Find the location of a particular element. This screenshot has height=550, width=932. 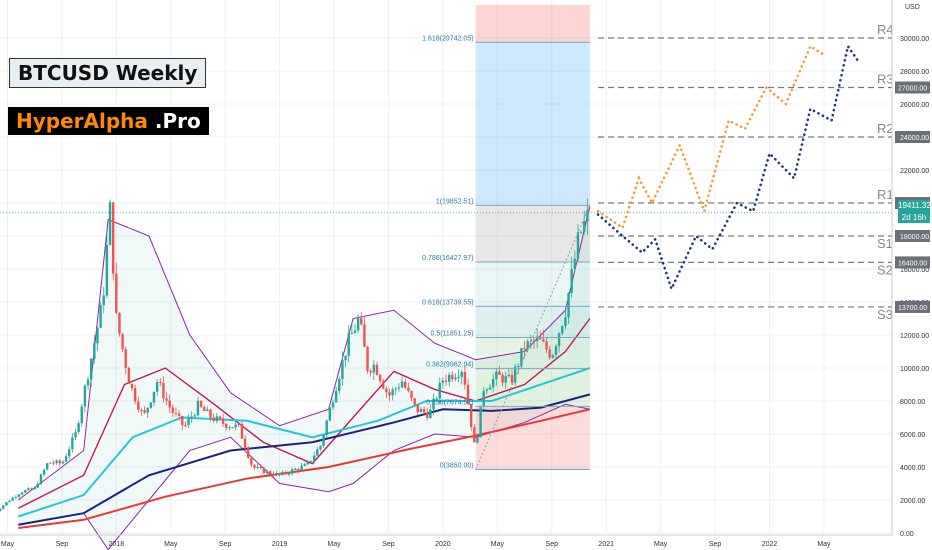

price-tag-label: 18000.00 is located at coordinates (914, 237).